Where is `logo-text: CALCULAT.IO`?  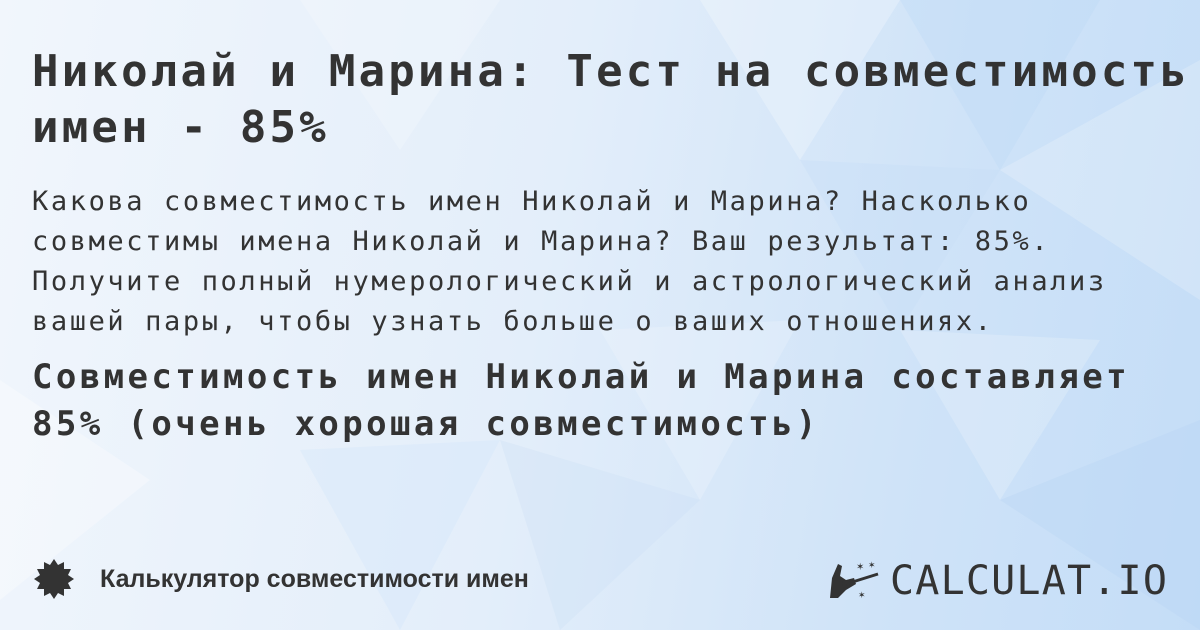 logo-text: CALCULAT.IO is located at coordinates (1029, 581).